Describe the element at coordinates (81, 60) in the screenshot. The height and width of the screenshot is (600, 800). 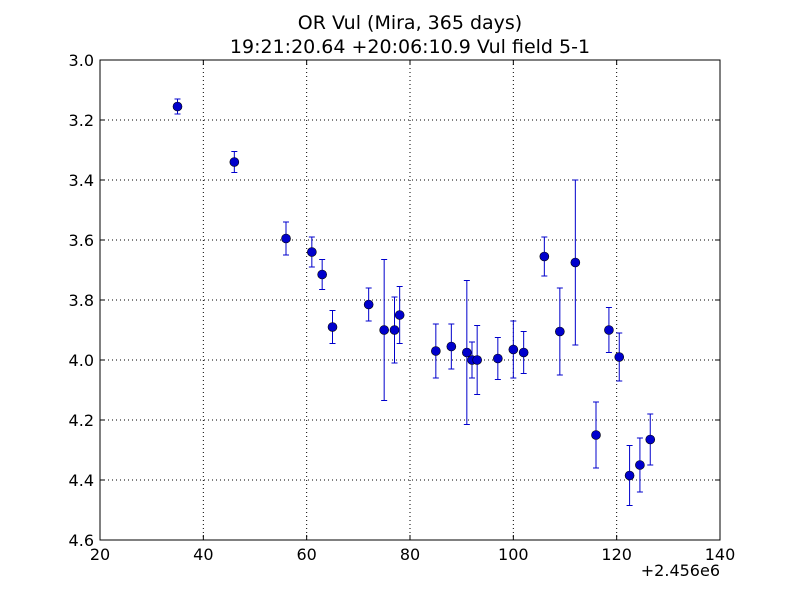
I see `y-tick-label: 3.0` at that location.